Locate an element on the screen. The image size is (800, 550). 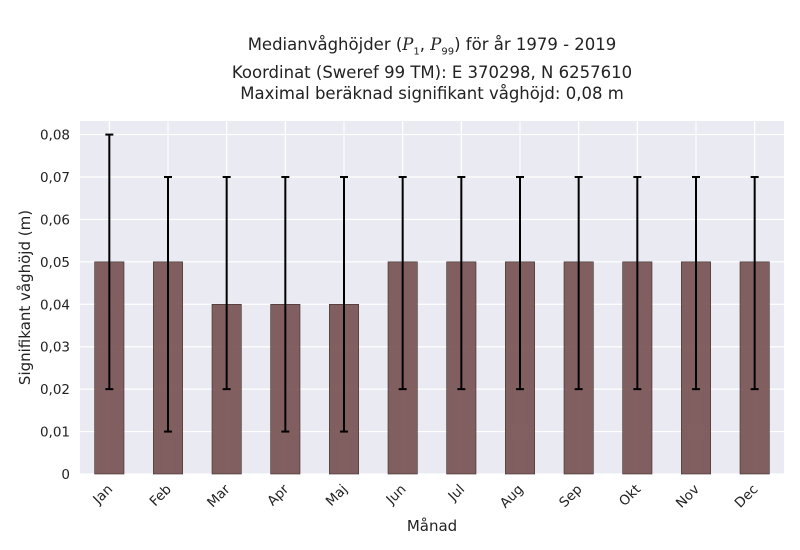
y-tick-label: 0,08 is located at coordinates (55, 136).